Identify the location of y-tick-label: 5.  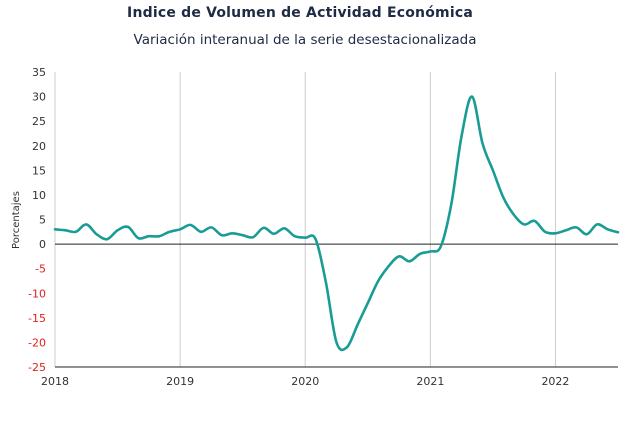
(42, 220).